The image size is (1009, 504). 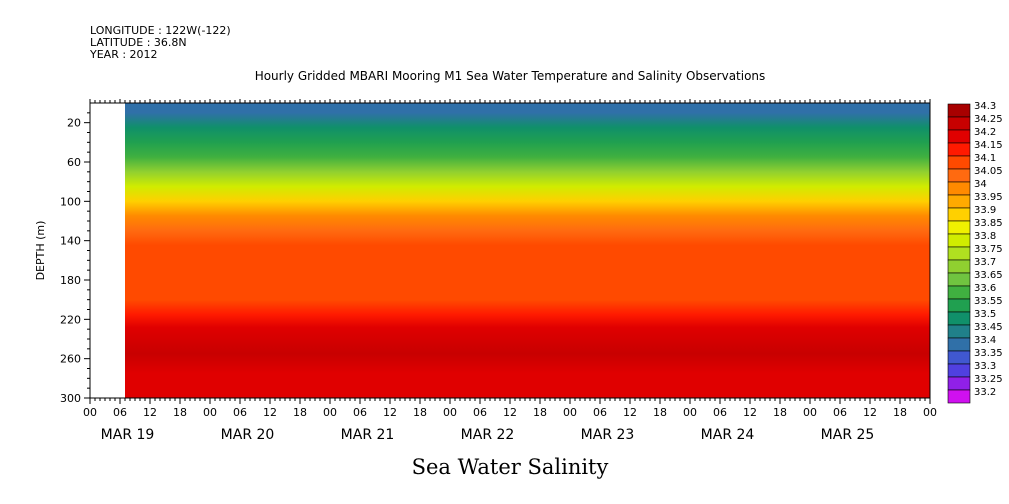 I want to click on colorbar-label: 34.25, so click(x=988, y=119).